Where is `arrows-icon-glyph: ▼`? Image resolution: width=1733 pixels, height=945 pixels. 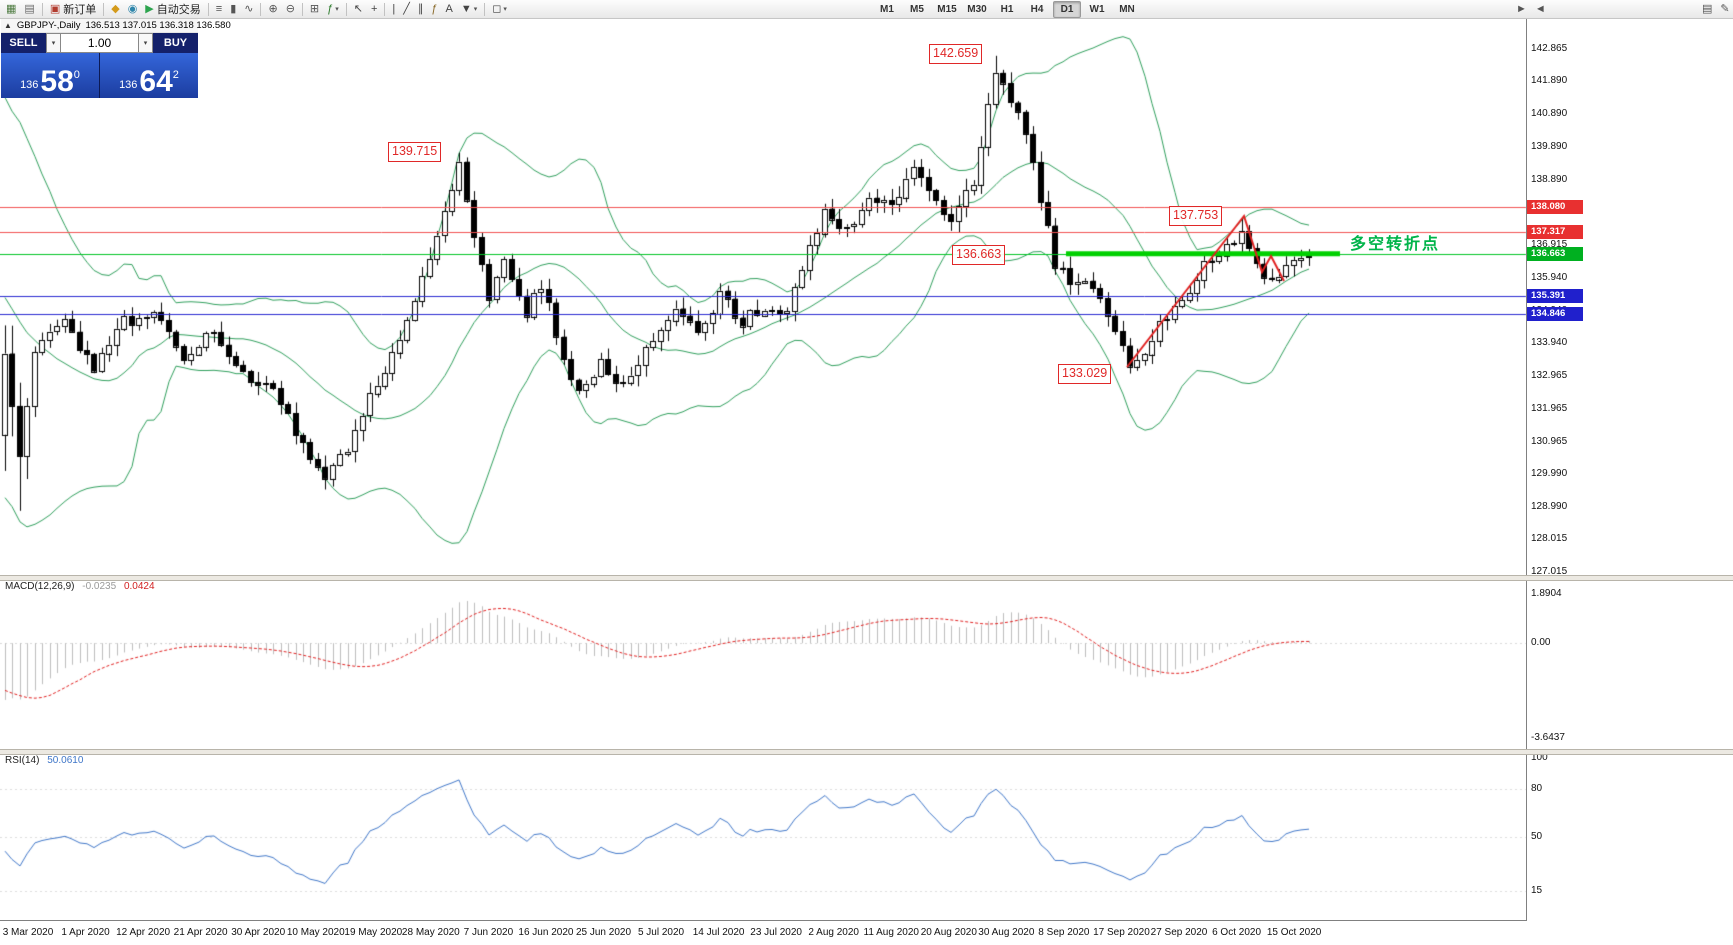 arrows-icon-glyph: ▼ is located at coordinates (466, 9).